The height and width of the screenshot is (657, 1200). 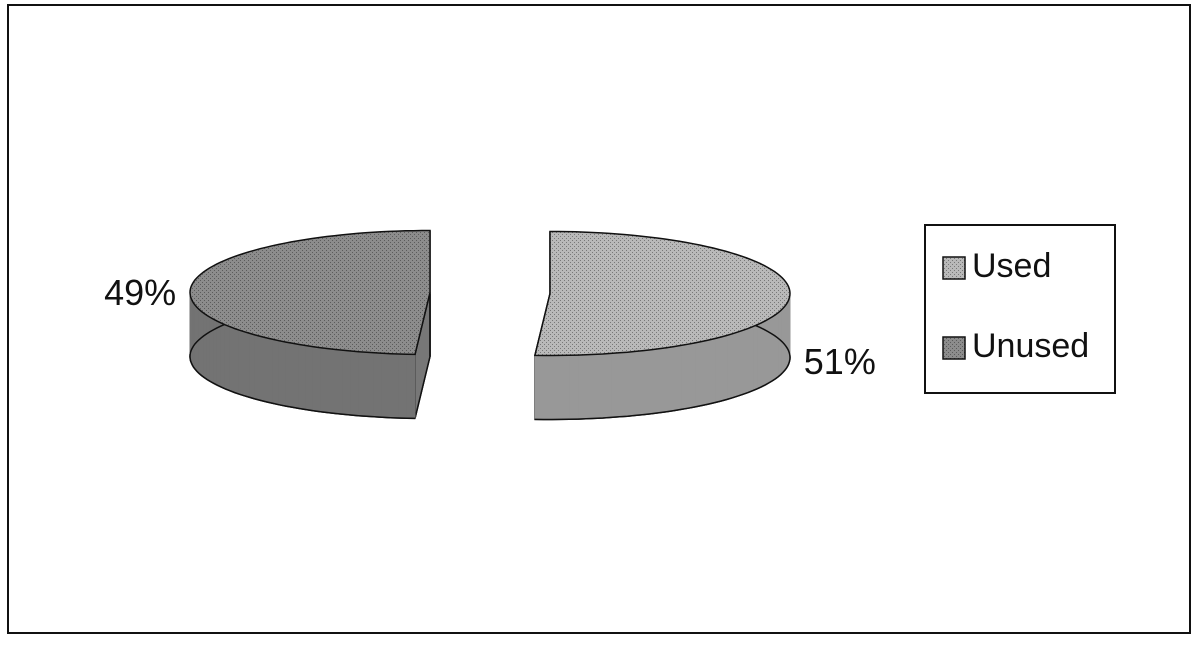 I want to click on legend-box, so click(x=1020, y=309).